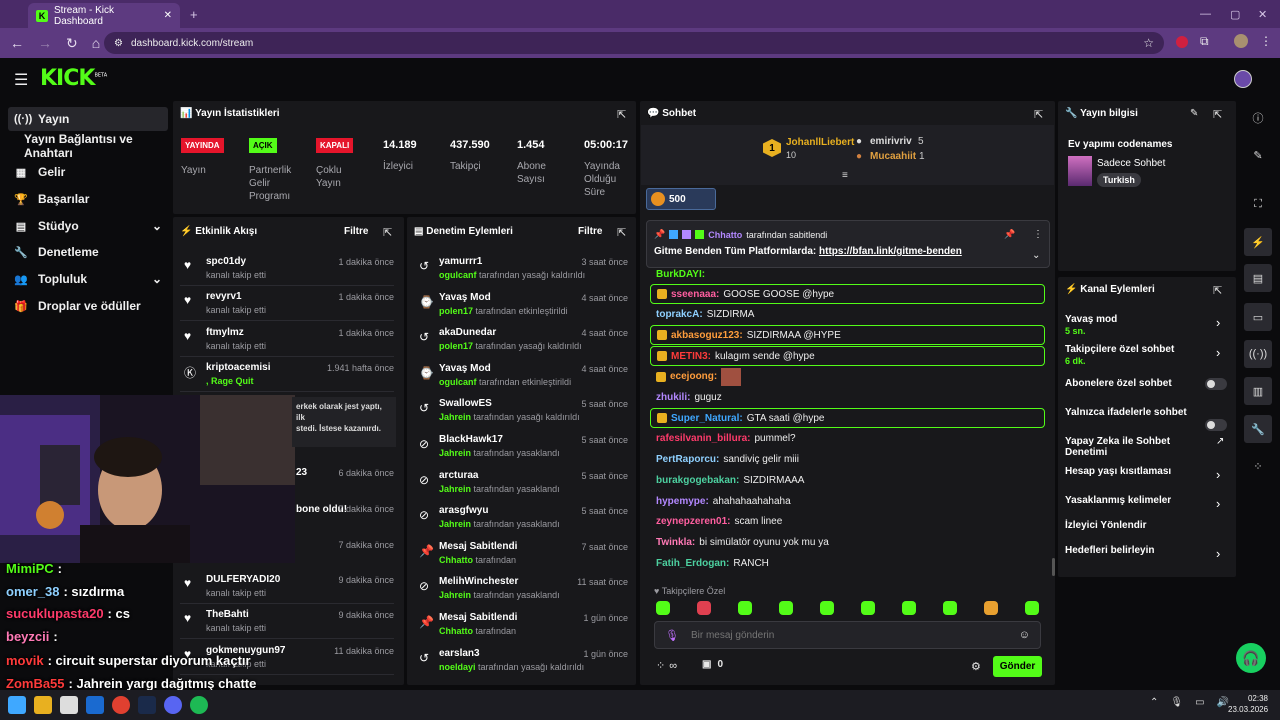  I want to click on mod-row-name: arasgfwyu, so click(464, 511).